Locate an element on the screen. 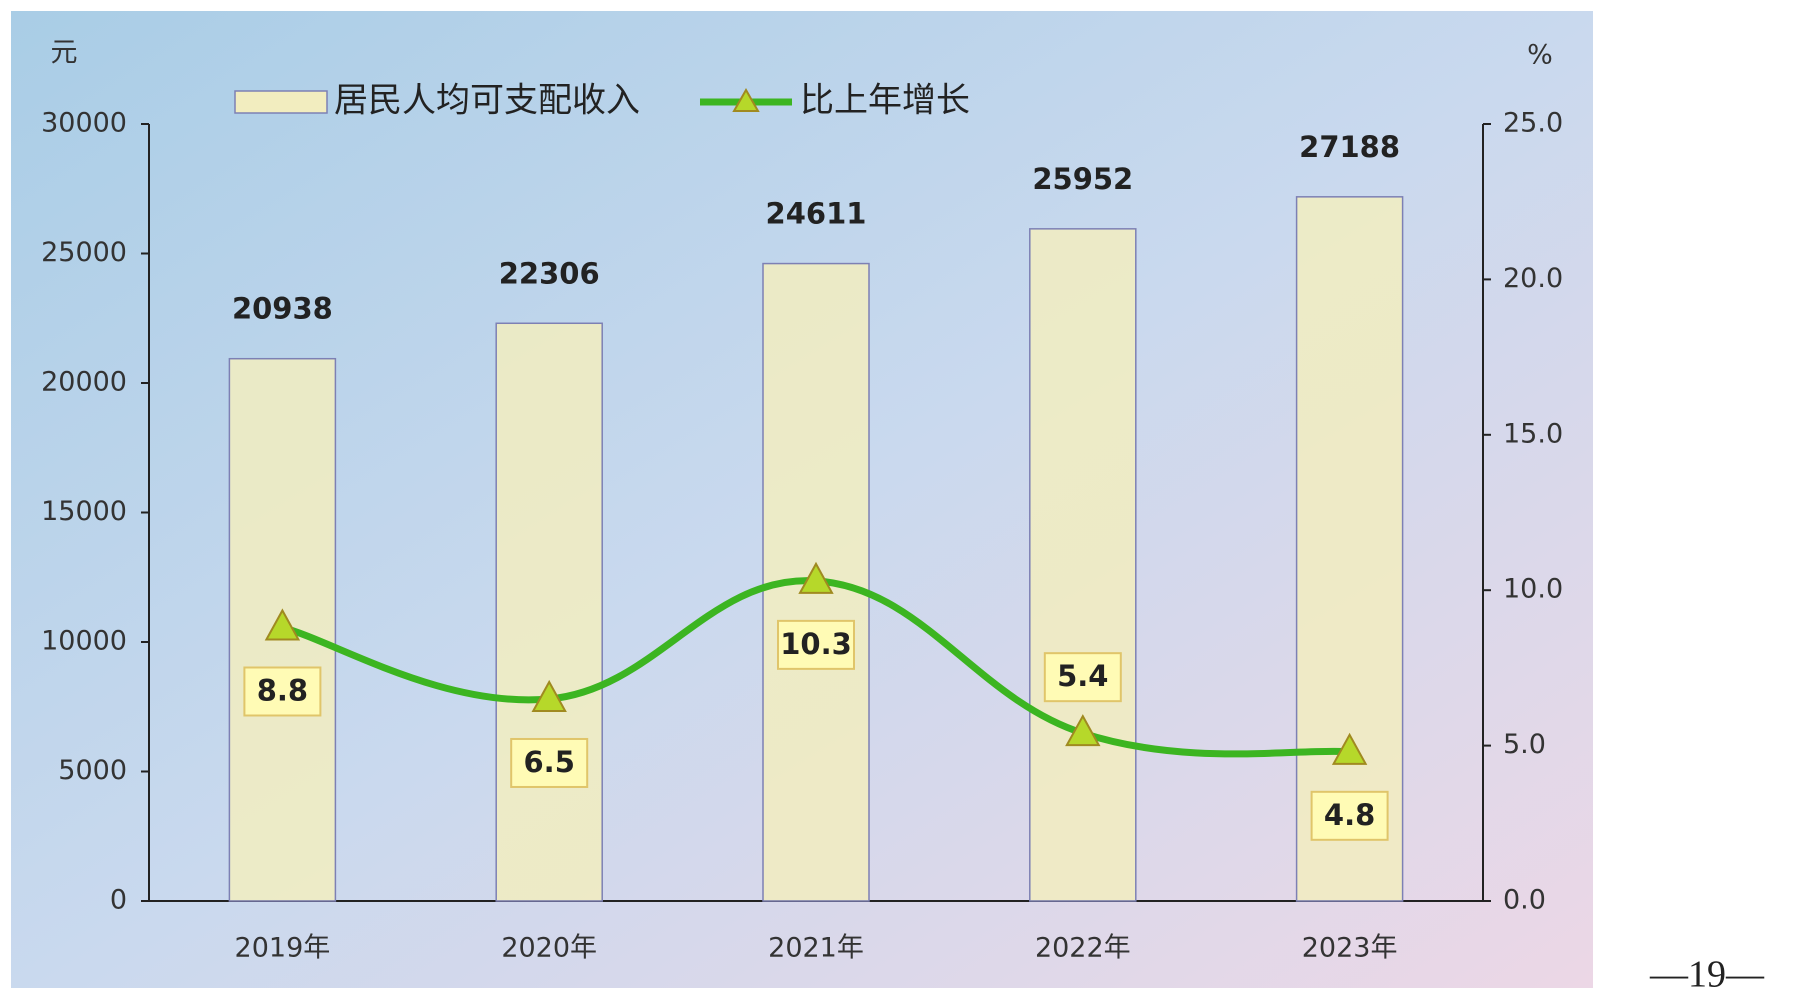  y2-unit: % is located at coordinates (1540, 55).